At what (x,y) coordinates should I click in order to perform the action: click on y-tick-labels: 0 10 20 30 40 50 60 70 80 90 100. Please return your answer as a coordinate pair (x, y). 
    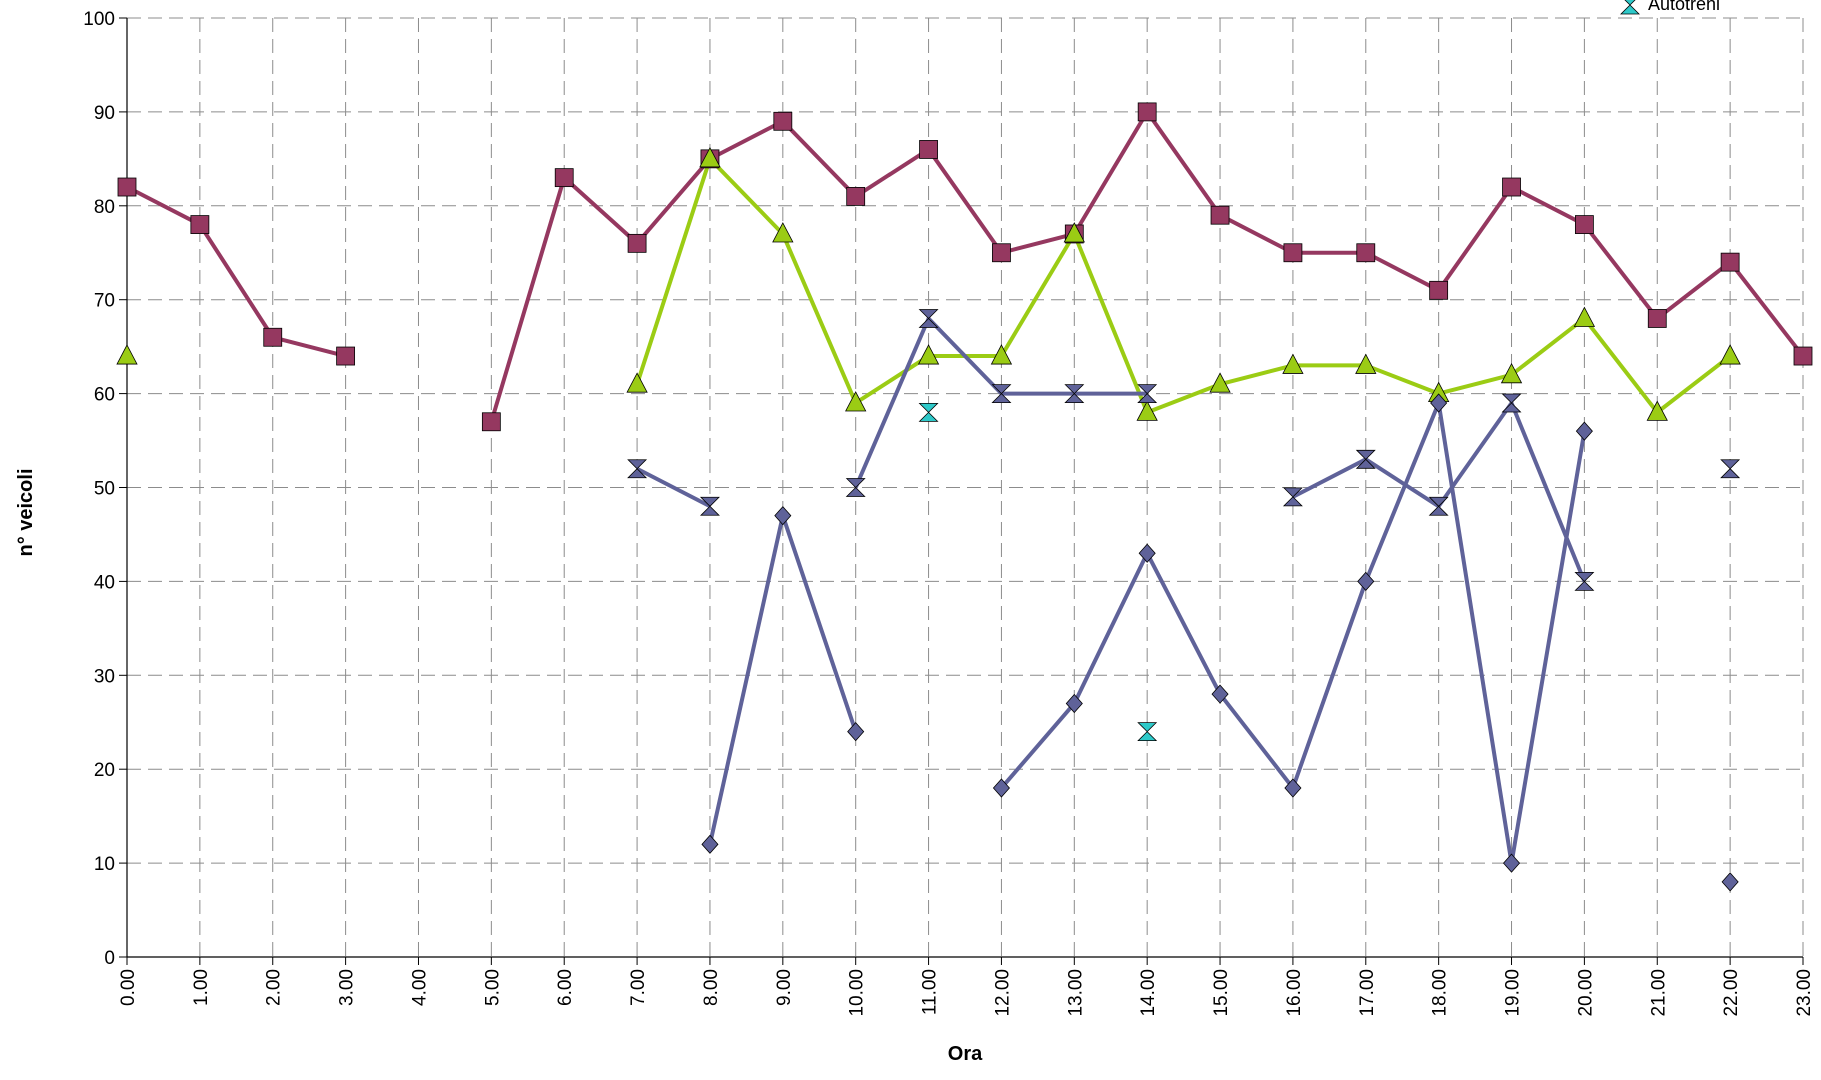
    Looking at the image, I should click on (99, 489).